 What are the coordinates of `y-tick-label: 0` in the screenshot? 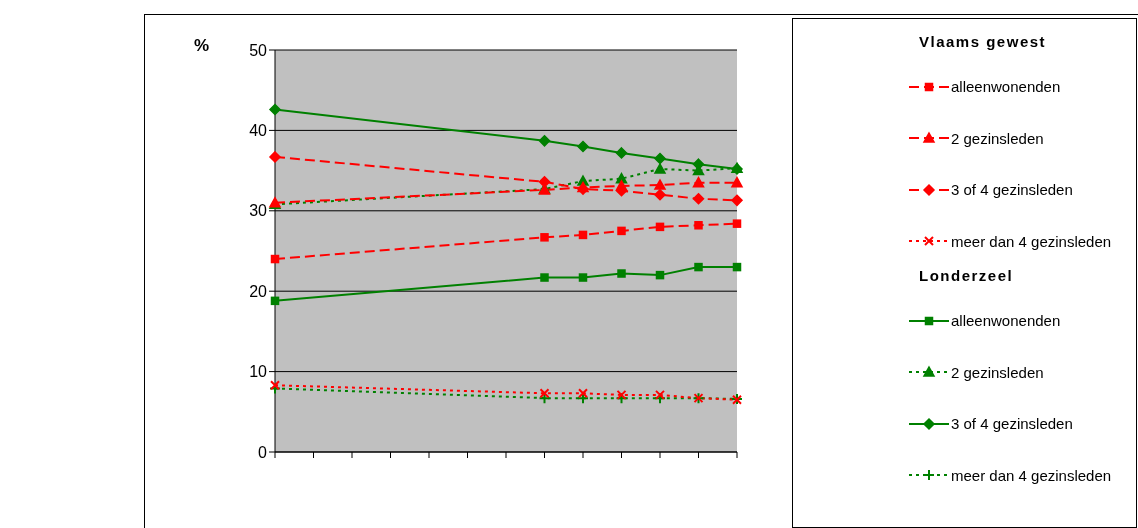 It's located at (263, 452).